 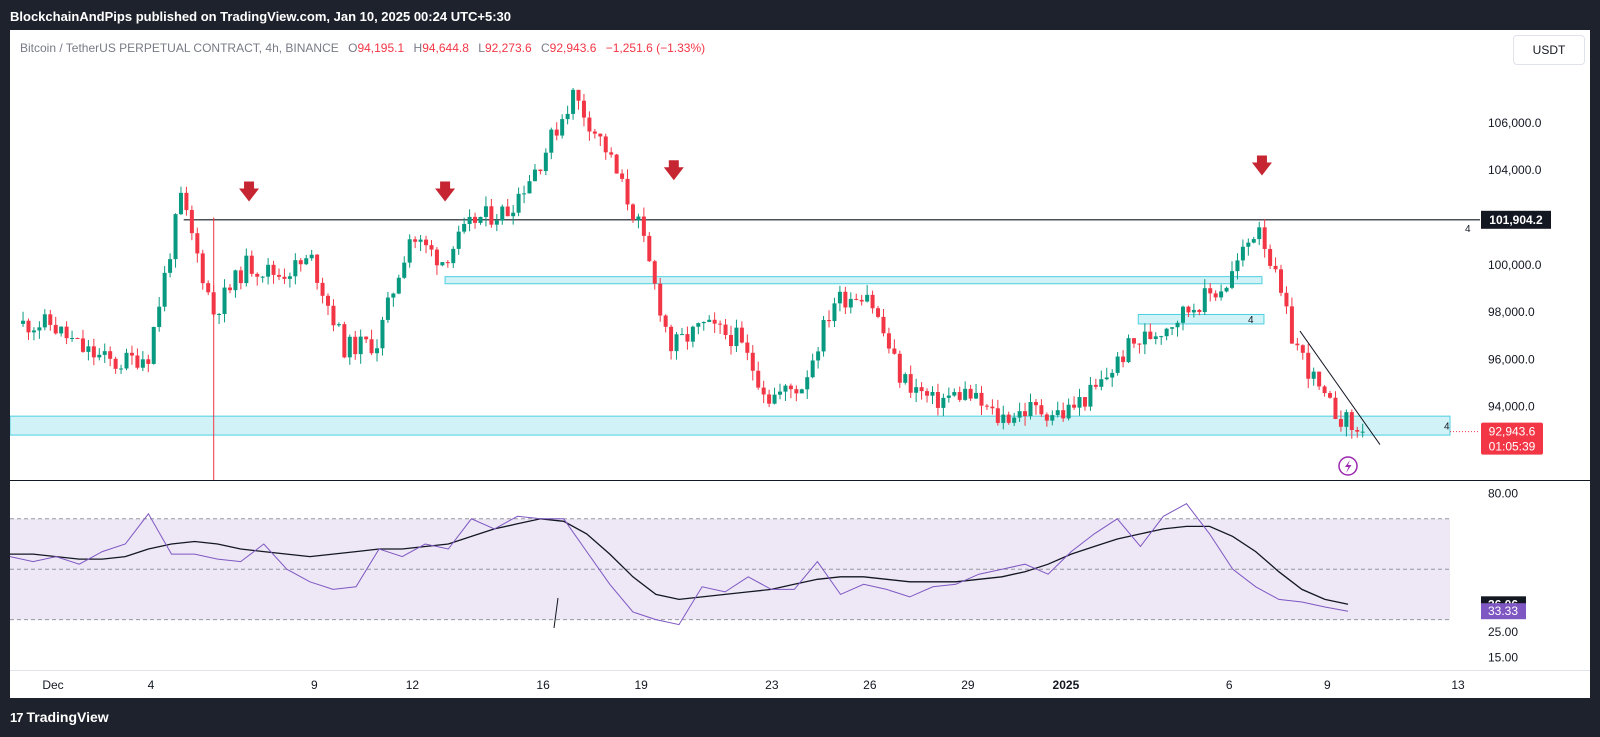 I want to click on time-tick-11: 9, so click(x=1327, y=685).